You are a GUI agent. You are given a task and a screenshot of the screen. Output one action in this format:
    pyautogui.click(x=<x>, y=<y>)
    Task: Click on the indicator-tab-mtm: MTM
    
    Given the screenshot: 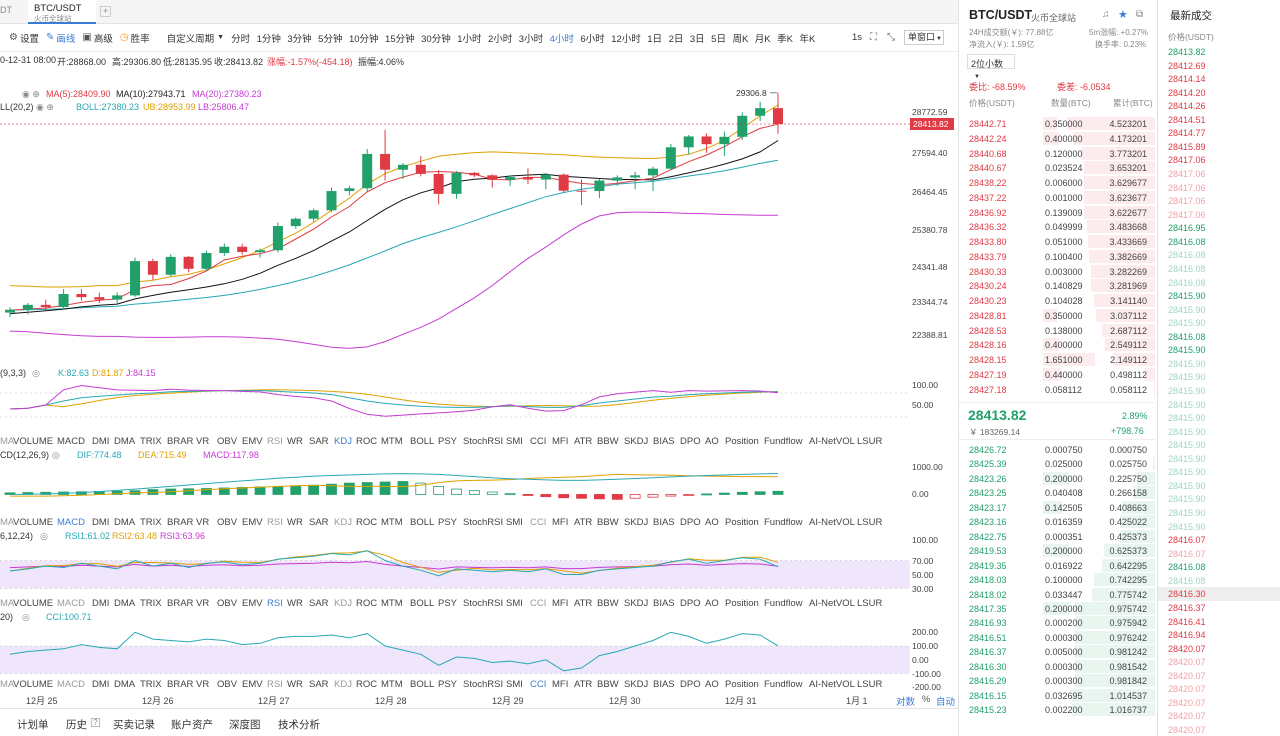 What is the action you would take?
    pyautogui.click(x=392, y=603)
    